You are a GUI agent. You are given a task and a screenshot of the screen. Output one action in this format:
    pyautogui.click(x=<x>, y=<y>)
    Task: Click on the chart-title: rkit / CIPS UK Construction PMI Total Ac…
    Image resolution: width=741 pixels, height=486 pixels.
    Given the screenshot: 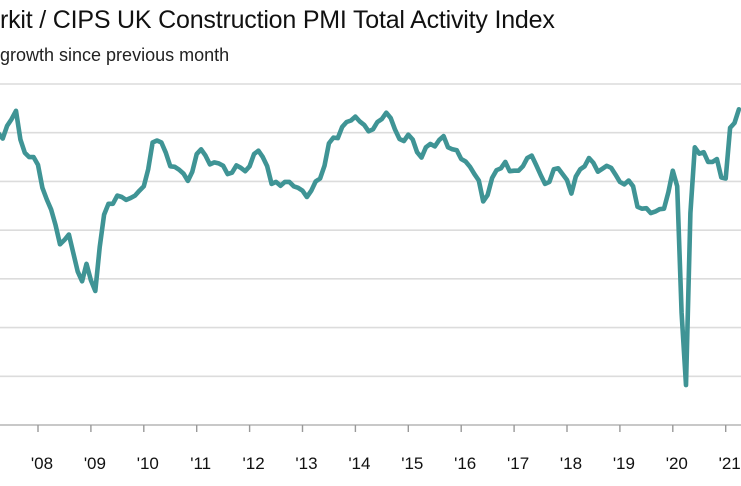 What is the action you would take?
    pyautogui.click(x=277, y=20)
    